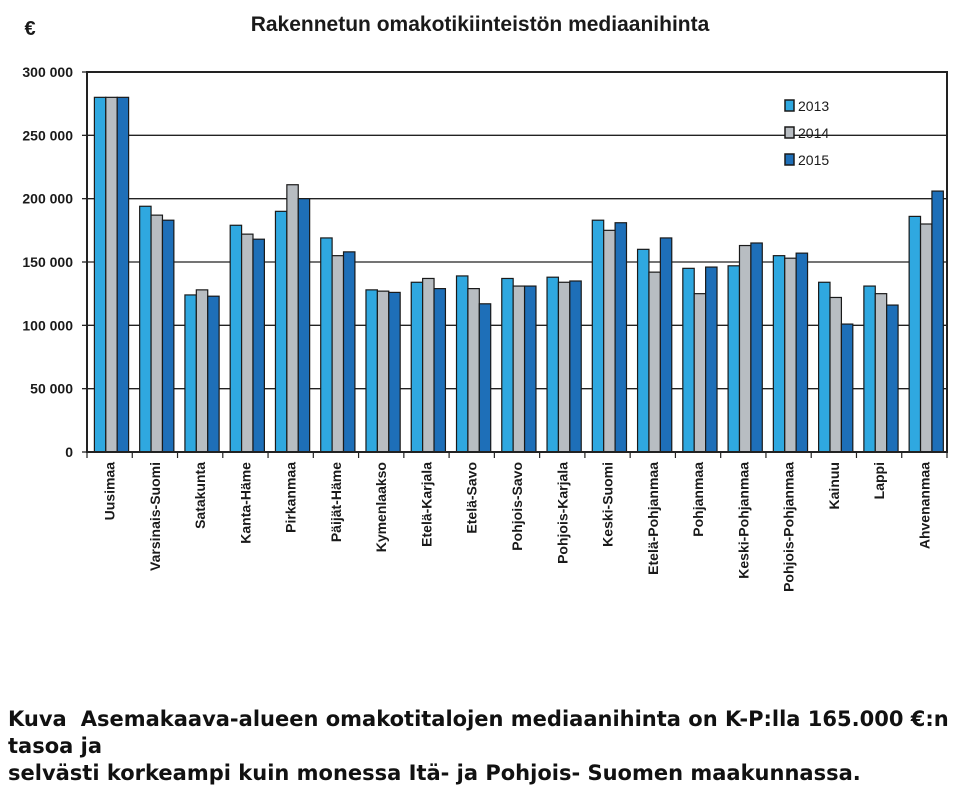  What do you see at coordinates (813, 106) in the screenshot?
I see `legend-label-2013: 2013` at bounding box center [813, 106].